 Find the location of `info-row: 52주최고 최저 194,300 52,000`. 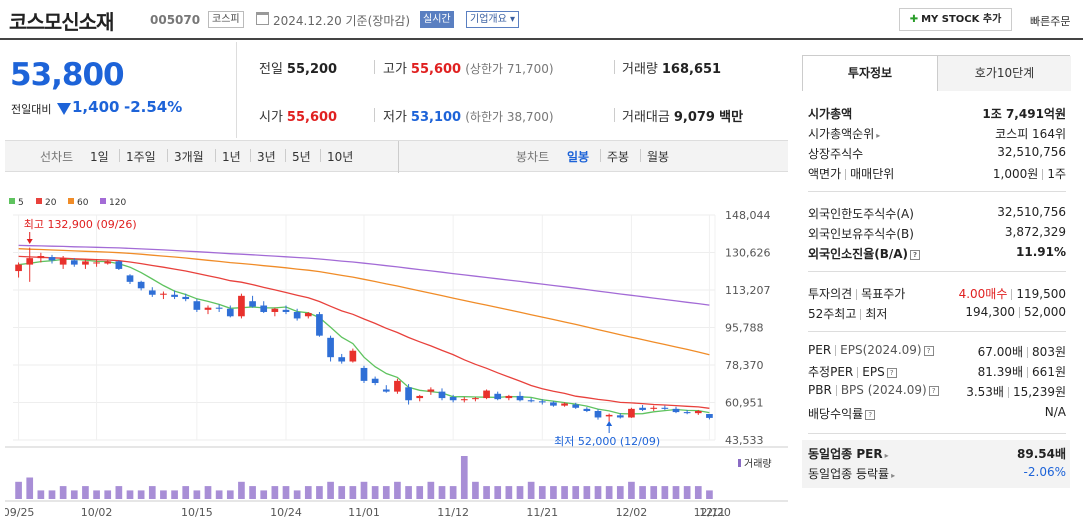

info-row: 52주최고 최저 194,300 52,000 is located at coordinates (937, 315).